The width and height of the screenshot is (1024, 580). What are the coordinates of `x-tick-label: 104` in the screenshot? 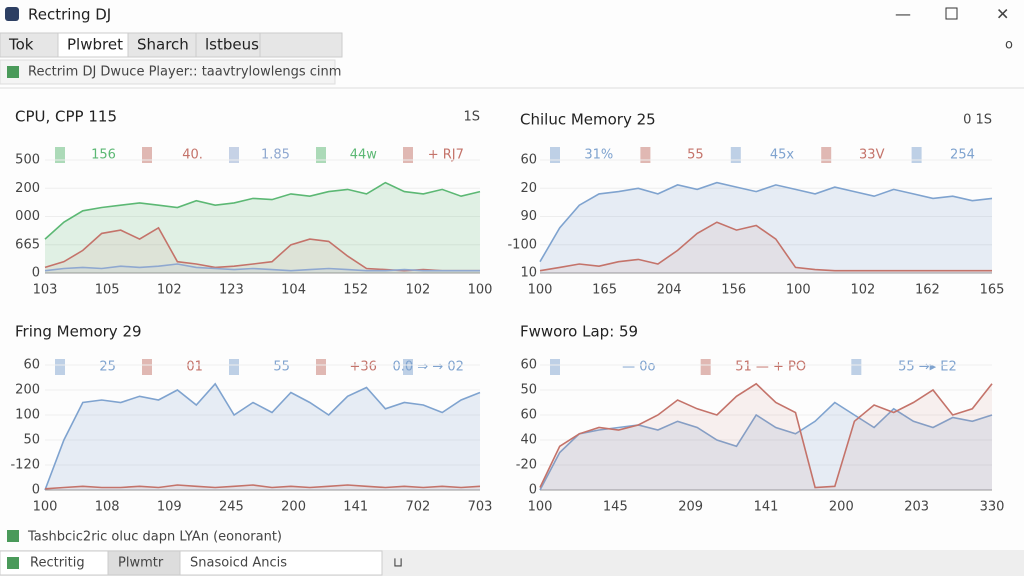 It's located at (293, 290).